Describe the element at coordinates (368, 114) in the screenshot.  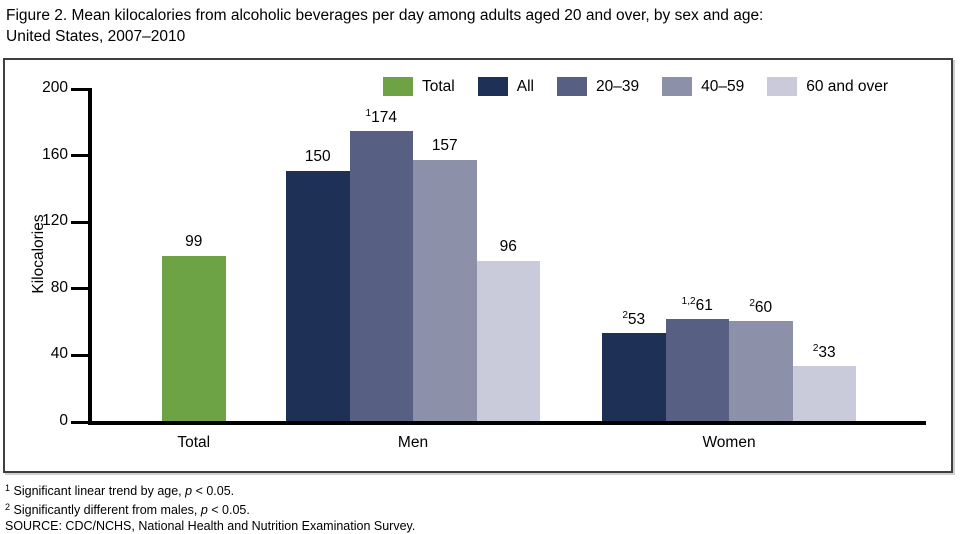
I see `significance-superscript: 1` at that location.